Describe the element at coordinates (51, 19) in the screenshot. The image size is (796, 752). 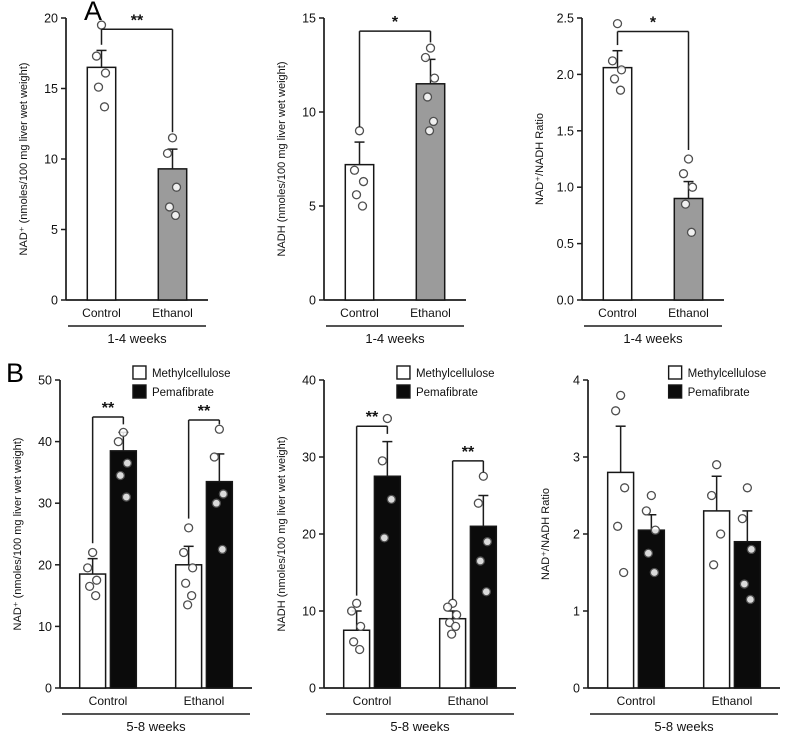
I see `y-tick-label: 20` at that location.